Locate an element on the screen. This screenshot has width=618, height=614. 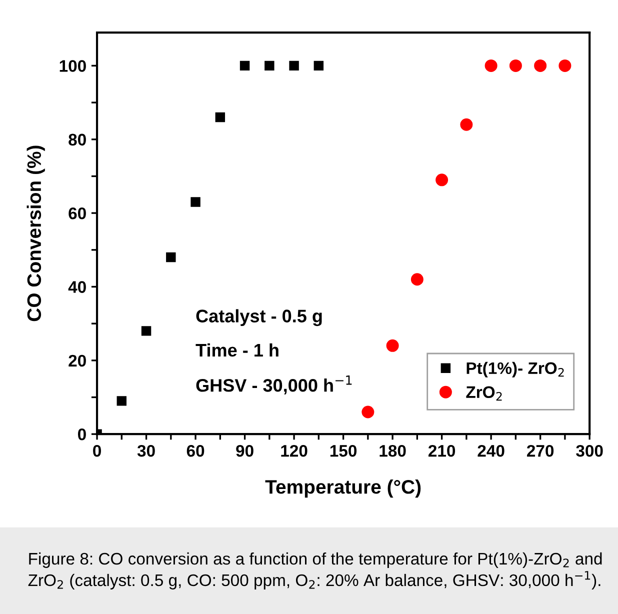
x-tick-label: 300 is located at coordinates (589, 450).